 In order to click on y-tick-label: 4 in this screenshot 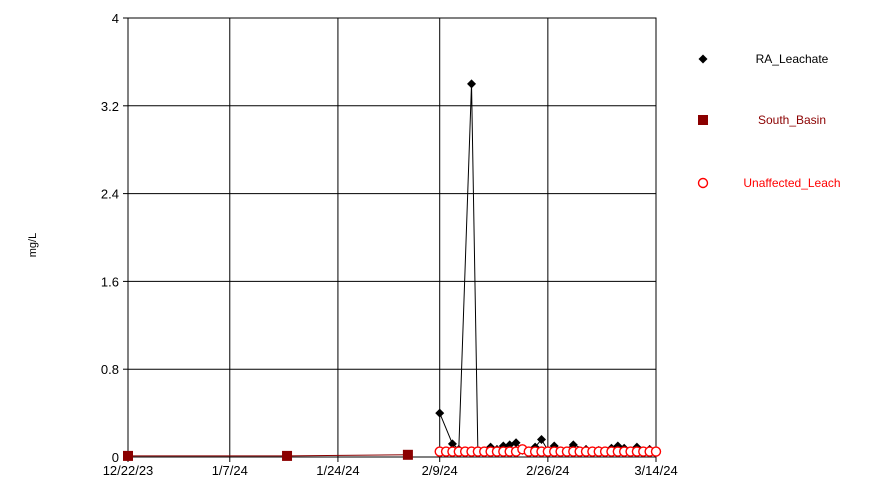, I will do `click(115, 18)`.